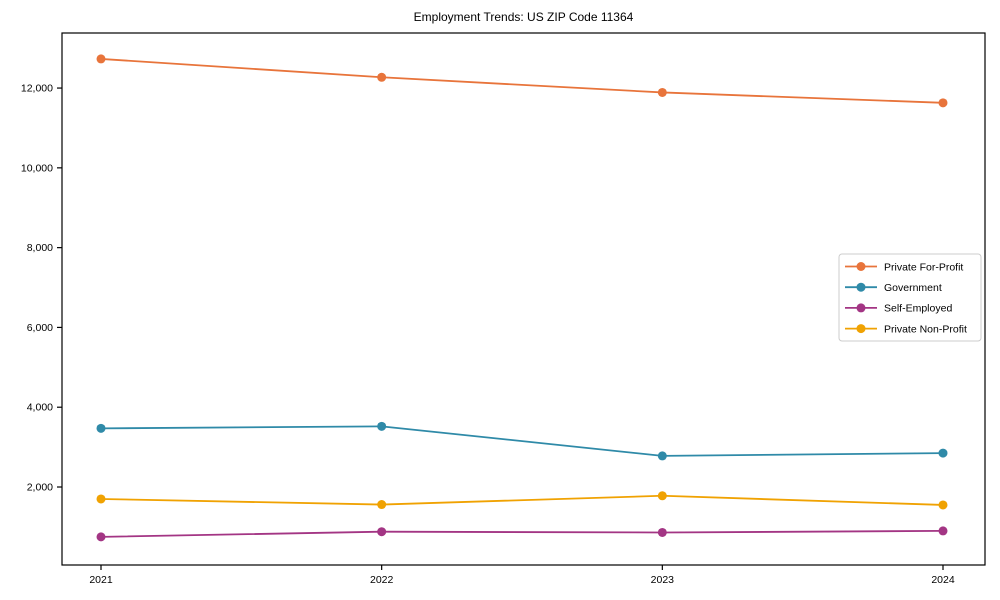 The height and width of the screenshot is (600, 1000). Describe the element at coordinates (923, 267) in the screenshot. I see `legend-label-private-for-profit: Private For-Profit` at that location.